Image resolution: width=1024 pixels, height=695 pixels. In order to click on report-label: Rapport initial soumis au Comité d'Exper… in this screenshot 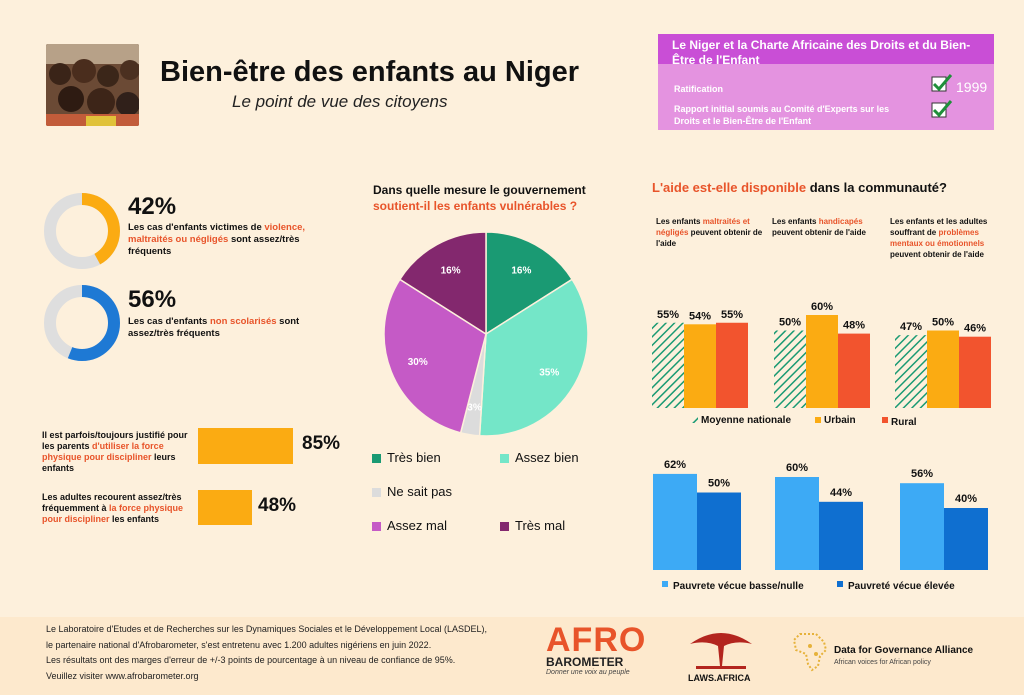, I will do `click(782, 115)`.